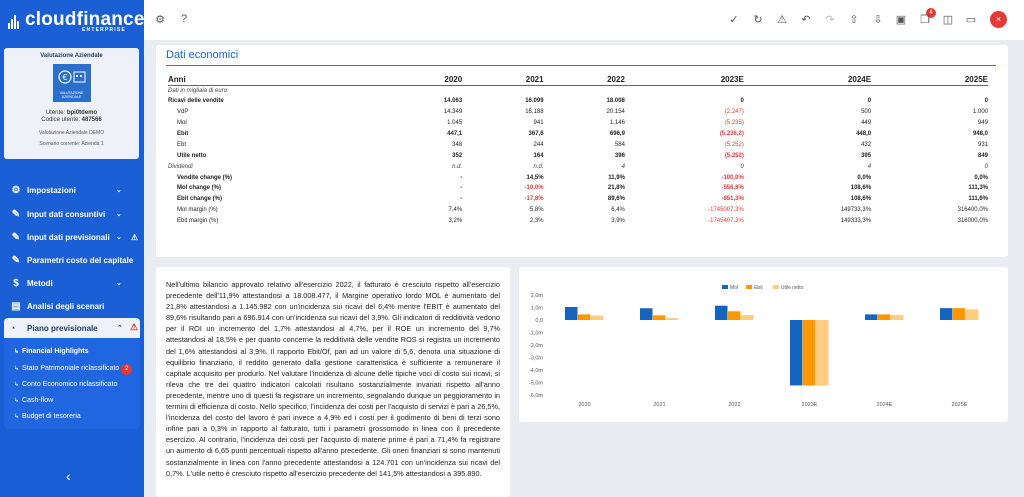  Describe the element at coordinates (782, 20) in the screenshot. I see `alert-icon: ⚠` at that location.